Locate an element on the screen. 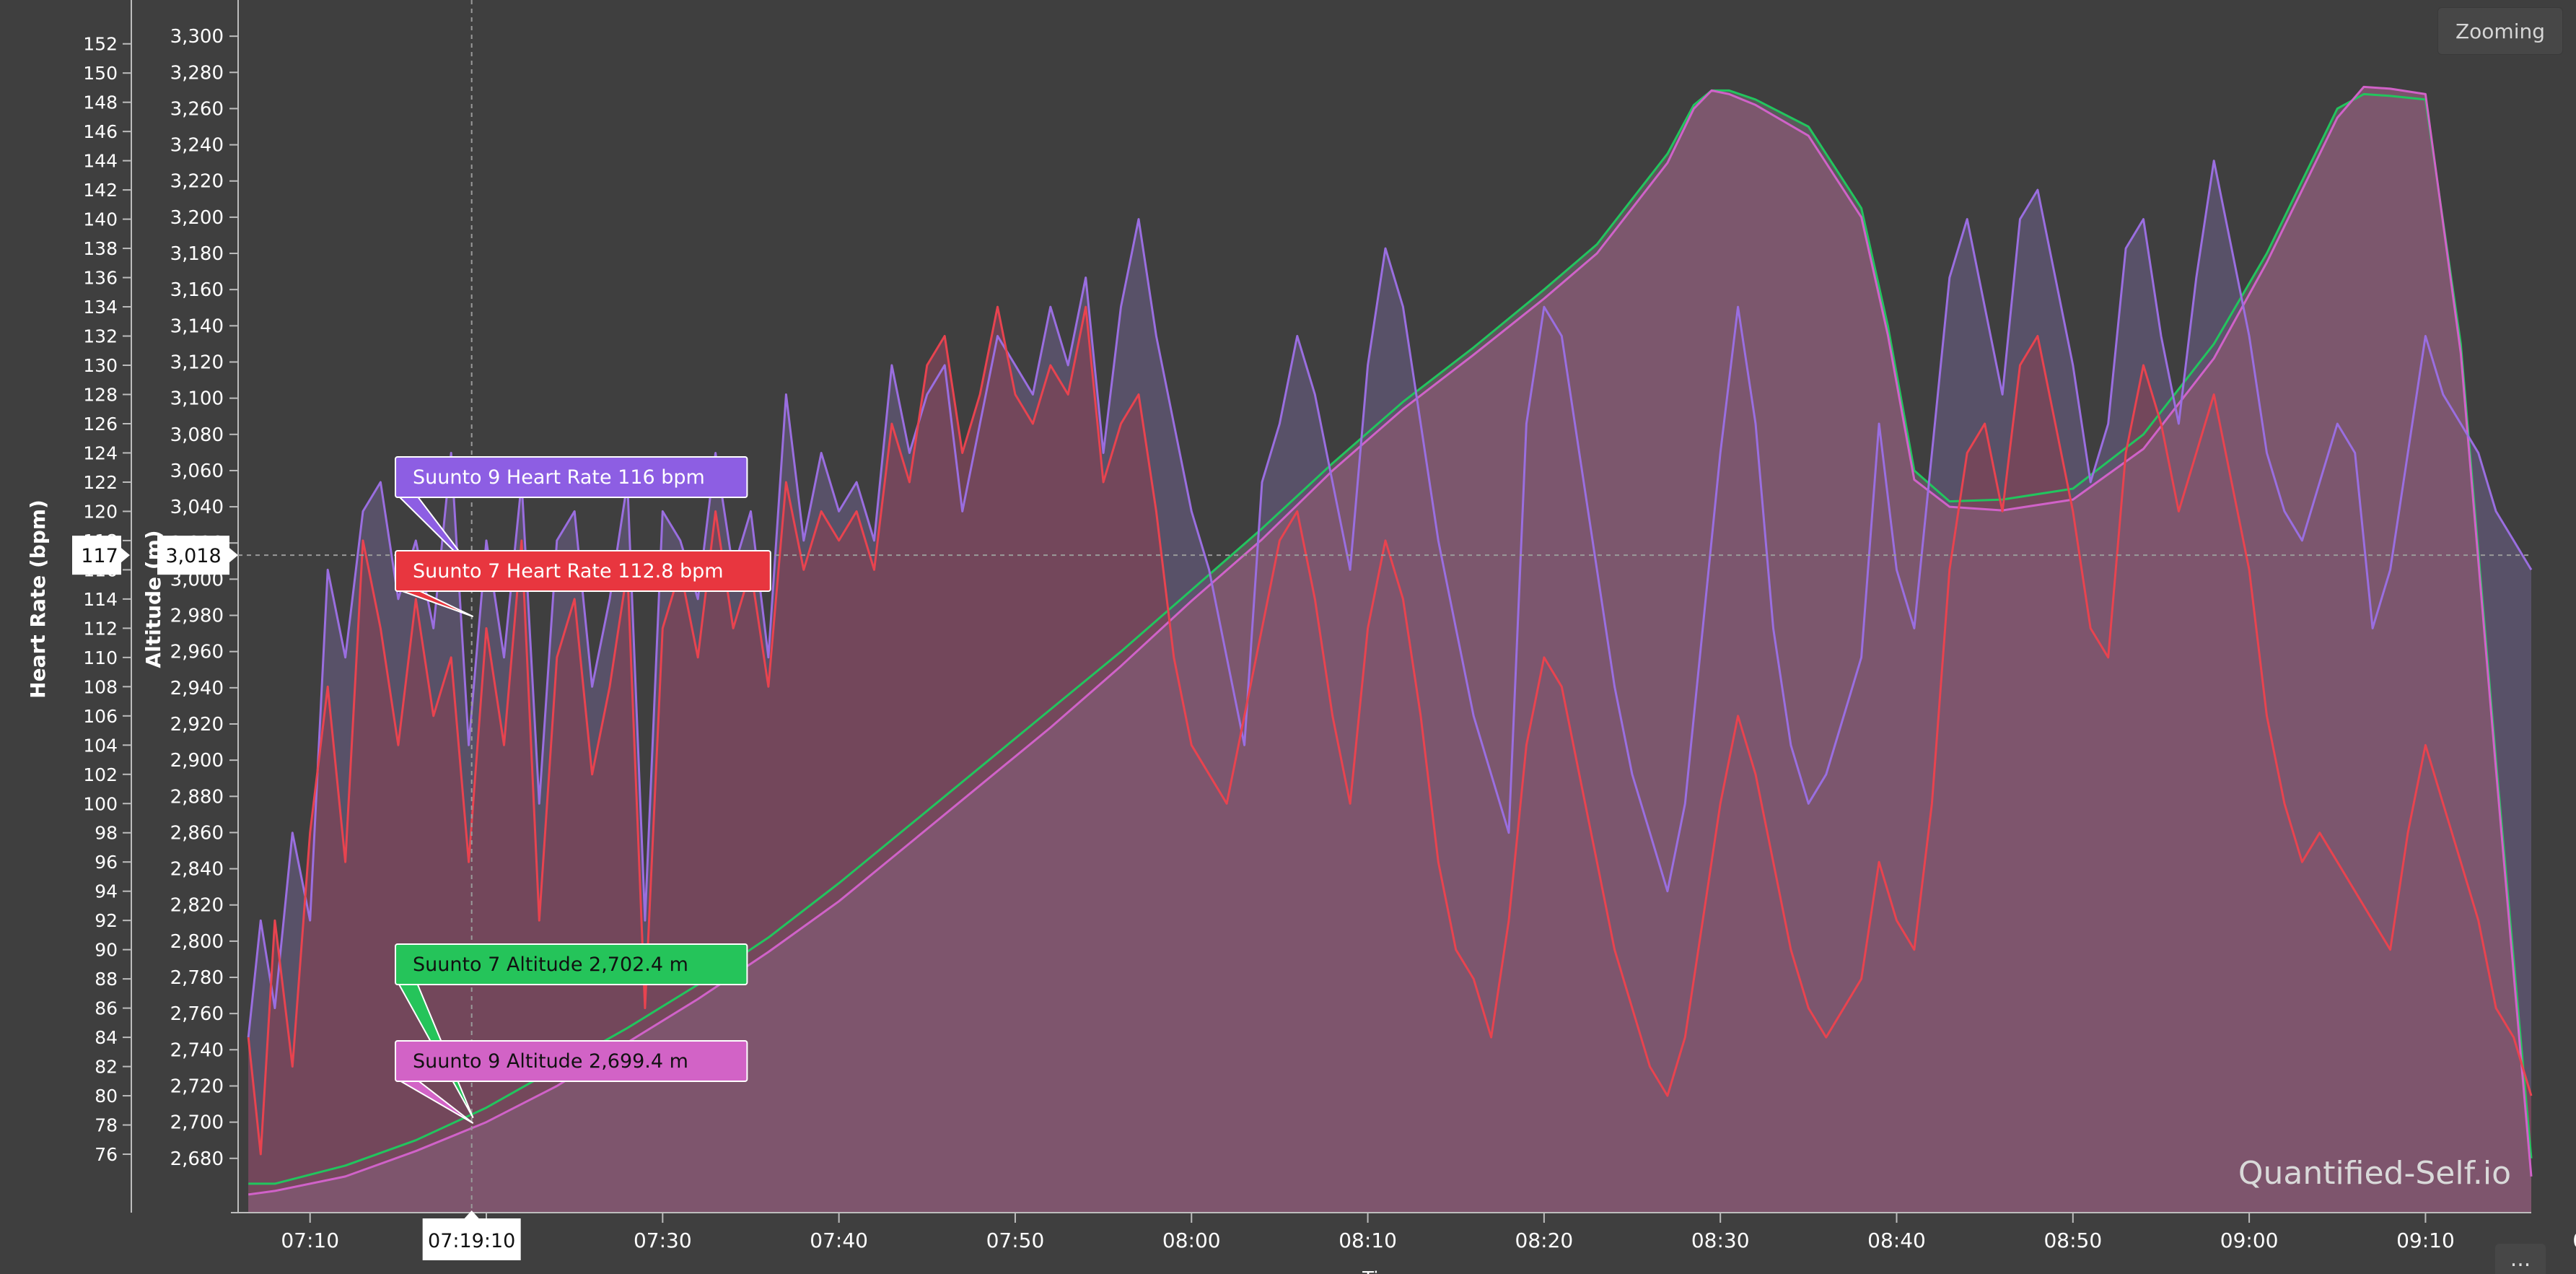 The width and height of the screenshot is (2576, 1274). x-tick-label: 07:50 is located at coordinates (1016, 1241).